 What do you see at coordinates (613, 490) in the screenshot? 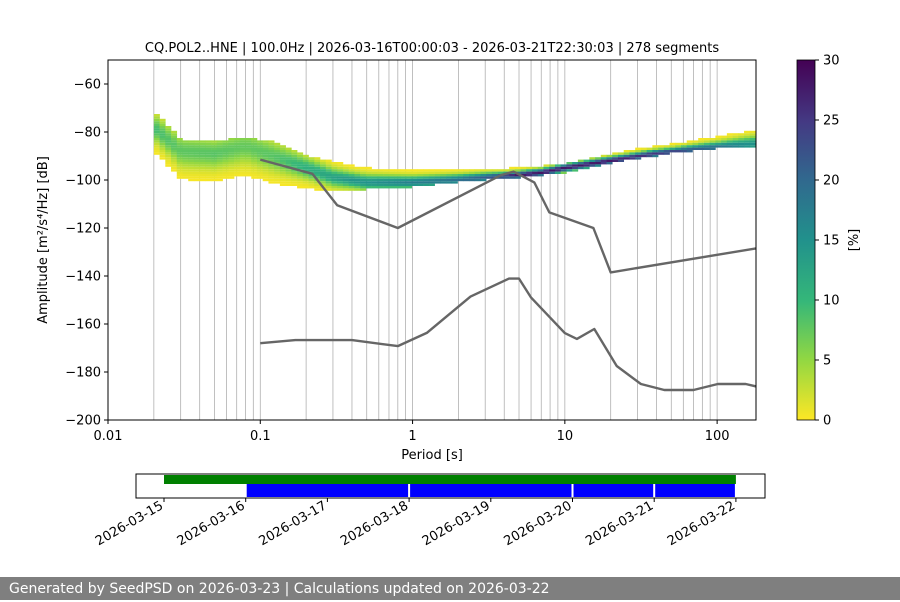
I see `psd-segment-bar` at bounding box center [613, 490].